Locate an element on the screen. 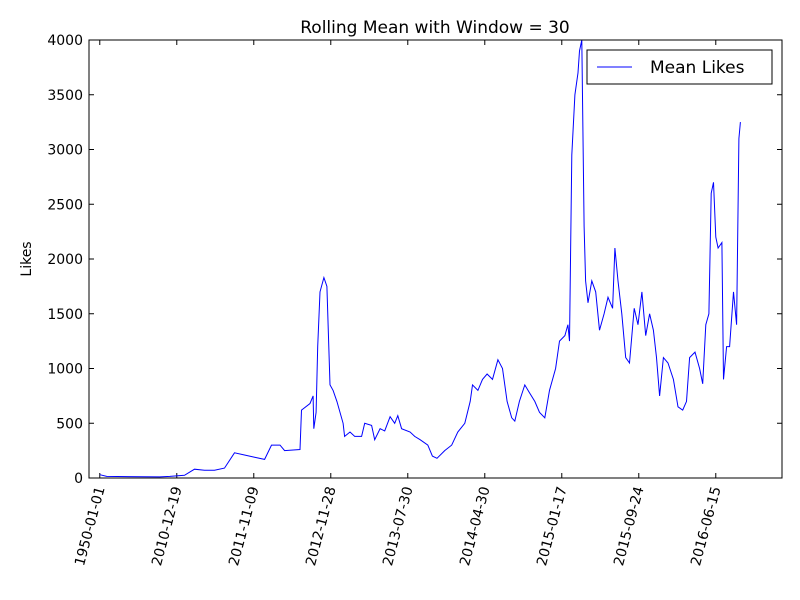  x-tick-label: 2010-12-19 is located at coordinates (167, 526).